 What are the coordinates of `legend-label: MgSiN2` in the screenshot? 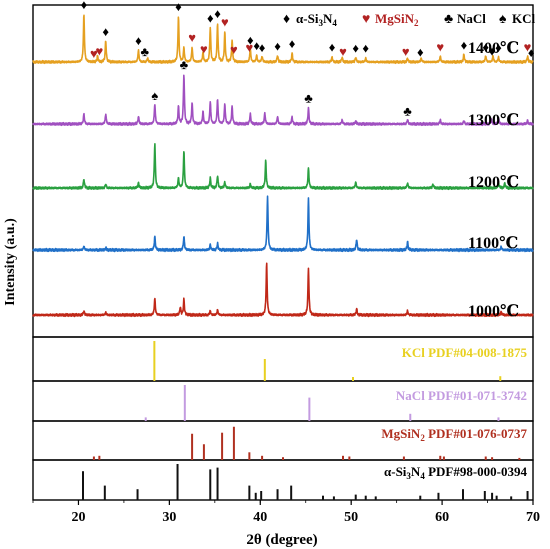 It's located at (397, 19).